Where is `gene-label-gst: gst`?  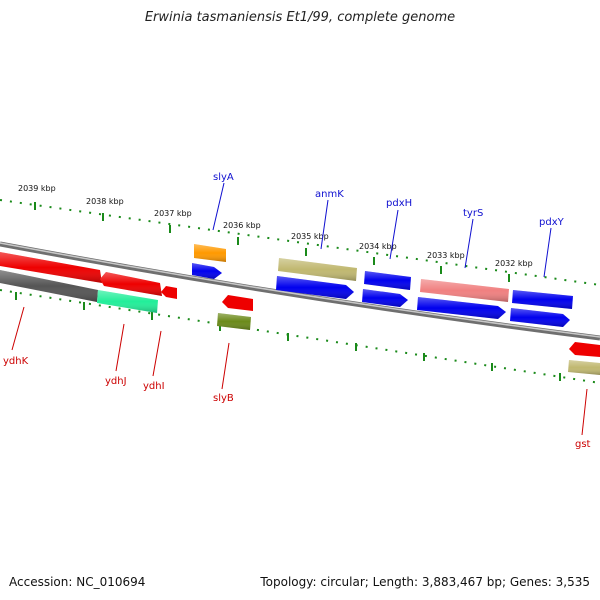 gene-label-gst: gst is located at coordinates (583, 444).